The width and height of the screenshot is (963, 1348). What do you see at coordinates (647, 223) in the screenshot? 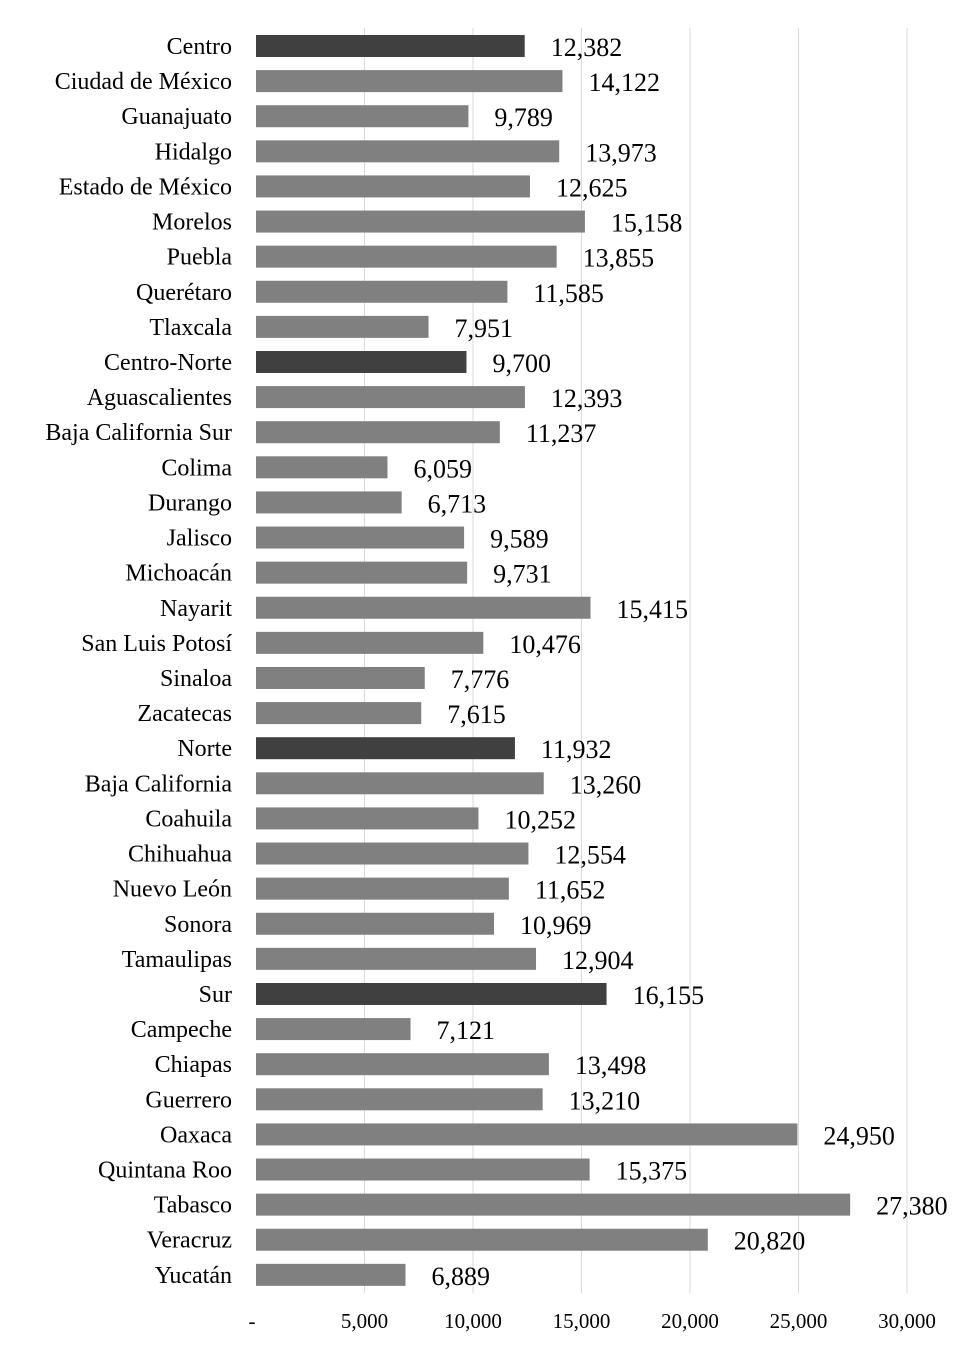
I see `data-label: 15,158` at bounding box center [647, 223].